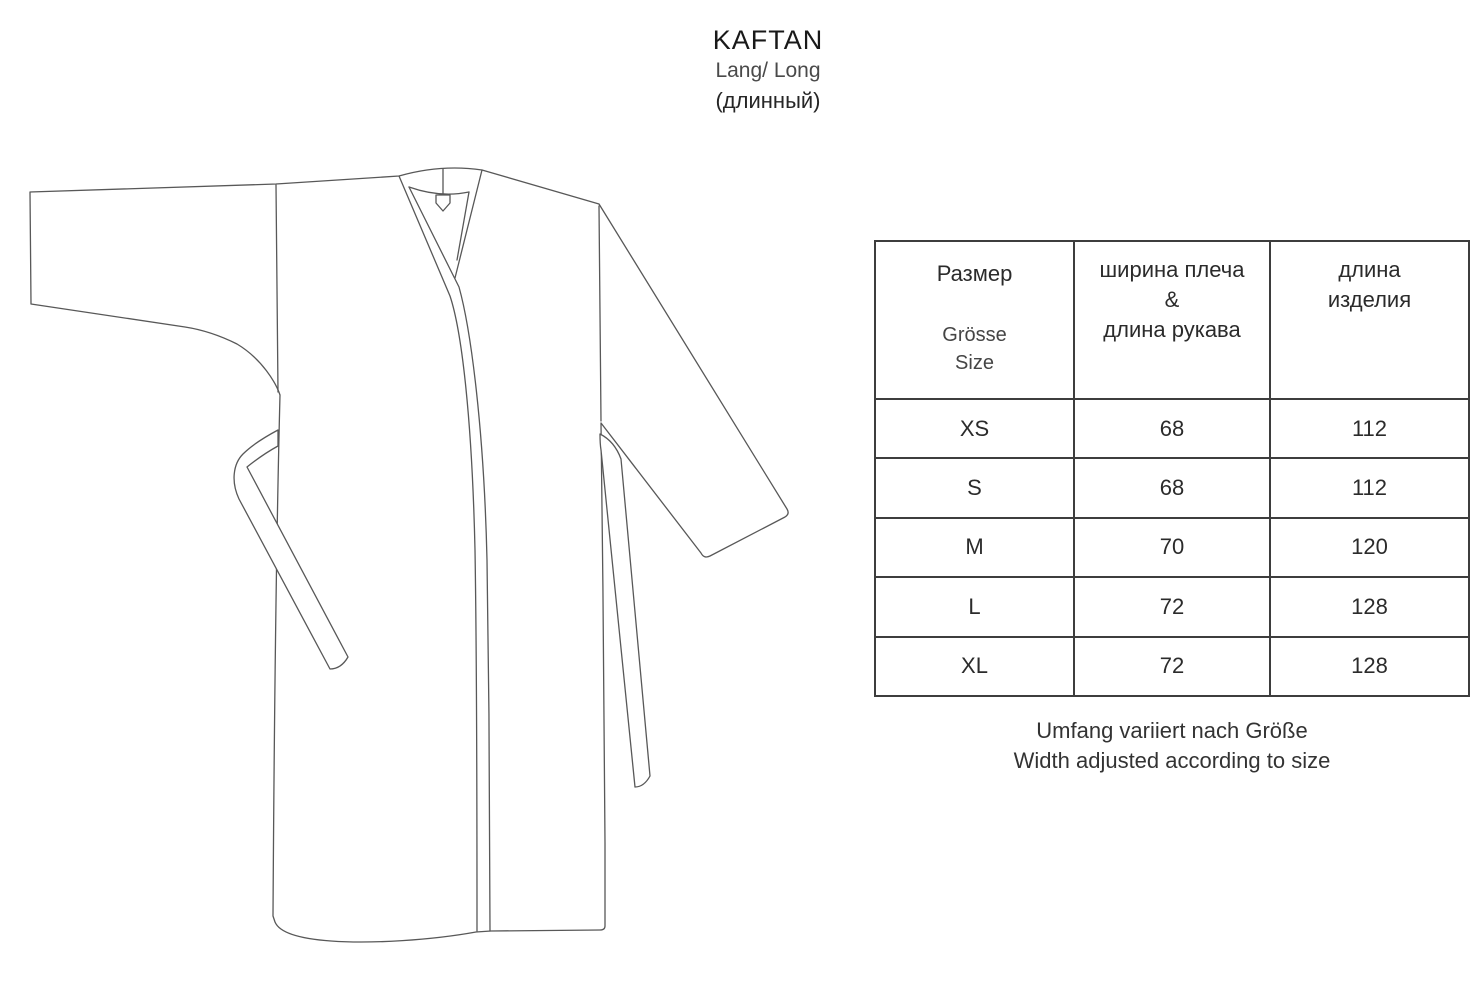 The image size is (1481, 987). Describe the element at coordinates (974, 273) in the screenshot. I see `header-size-ru: Размер` at that location.